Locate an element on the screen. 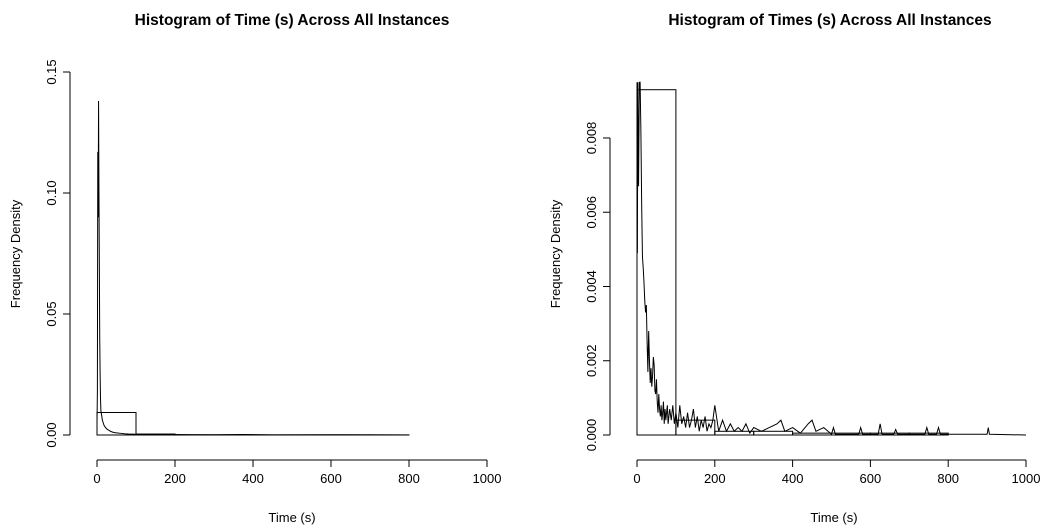  y-tick-label: 0.008 is located at coordinates (591, 138).